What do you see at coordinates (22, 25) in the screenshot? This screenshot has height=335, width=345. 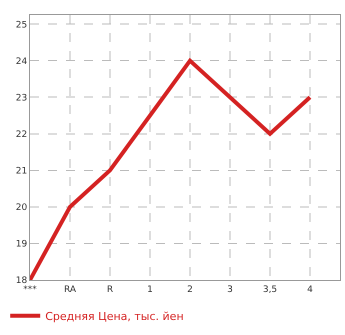 I see `y-tick-label: 25` at bounding box center [22, 25].